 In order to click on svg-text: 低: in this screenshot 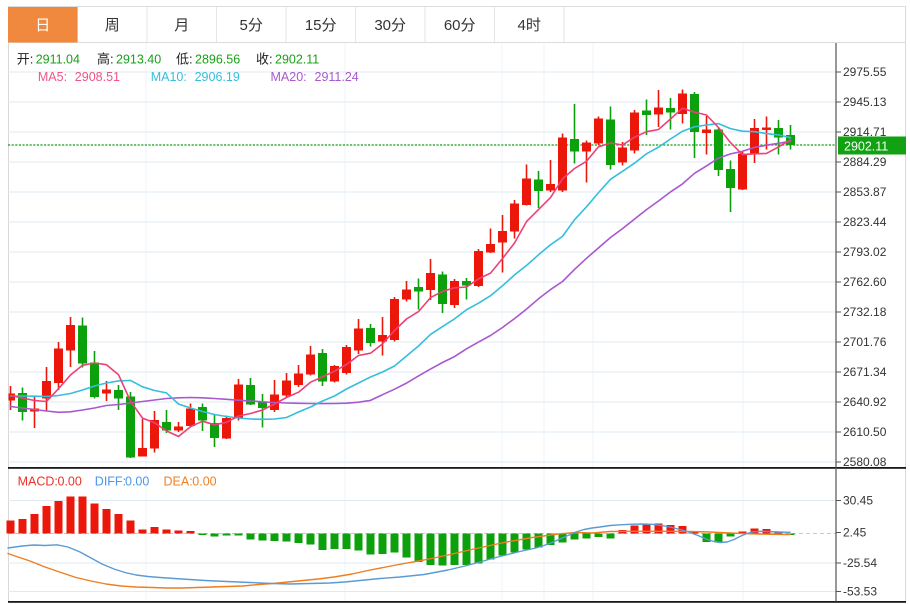, I will do `click(184, 59)`.